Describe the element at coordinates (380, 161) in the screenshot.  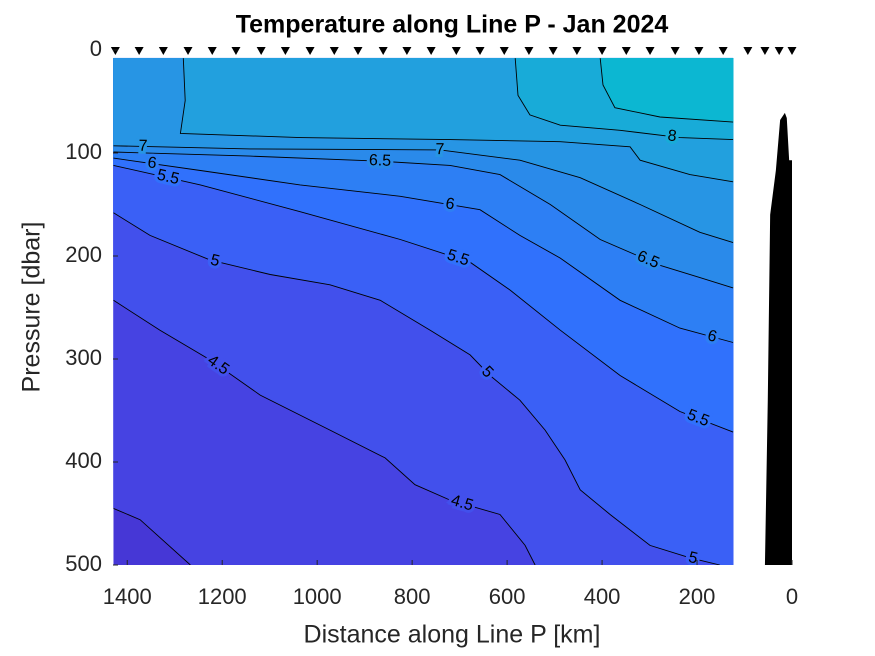
I see `contour-label: 6.5` at that location.